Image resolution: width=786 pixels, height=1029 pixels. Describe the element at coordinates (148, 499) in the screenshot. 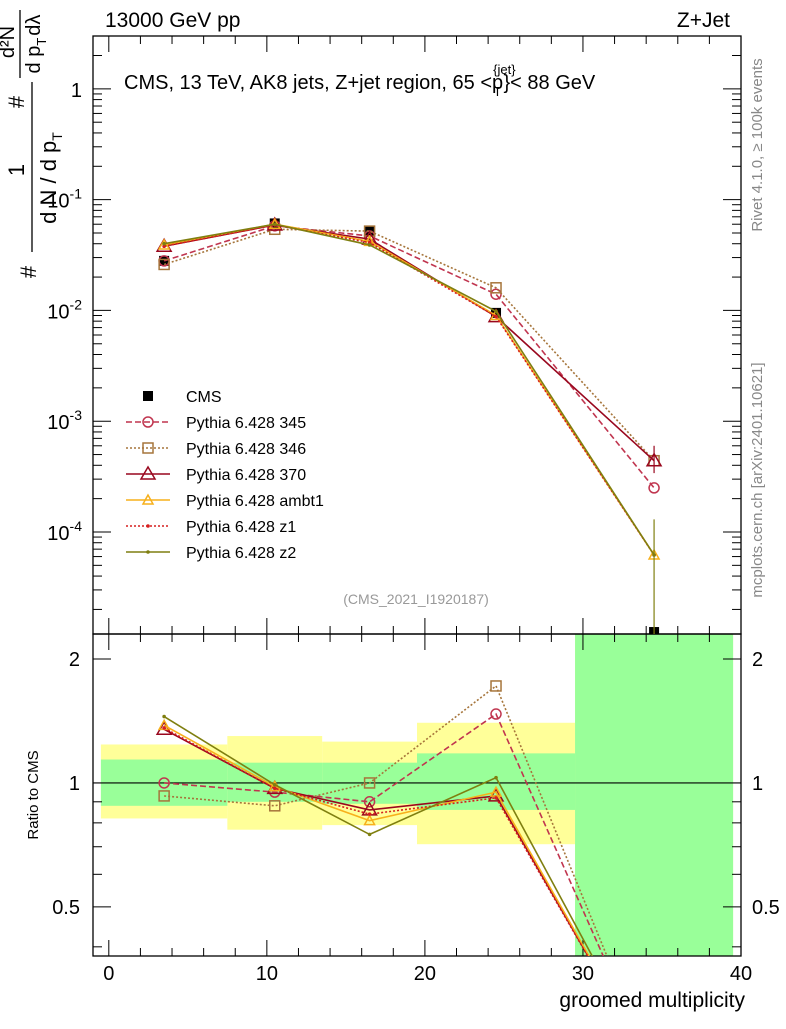

I see `legend-marker-ambt1` at that location.